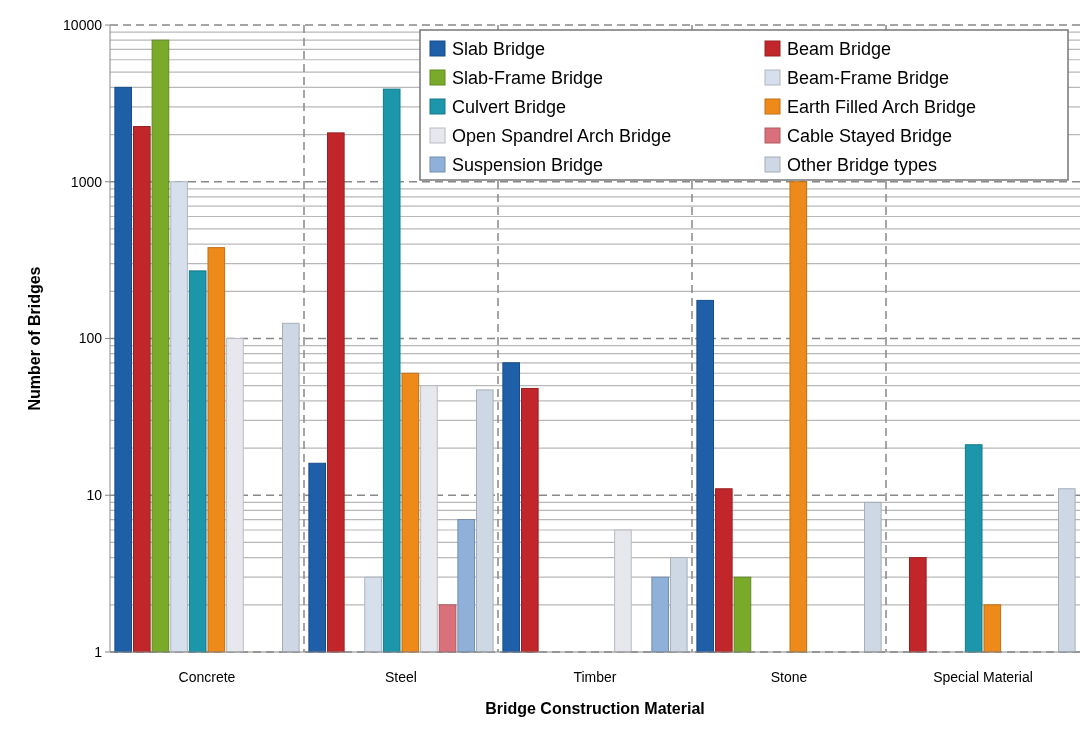  I want to click on legend-label: Open Spandrel Arch Bridge, so click(562, 136).